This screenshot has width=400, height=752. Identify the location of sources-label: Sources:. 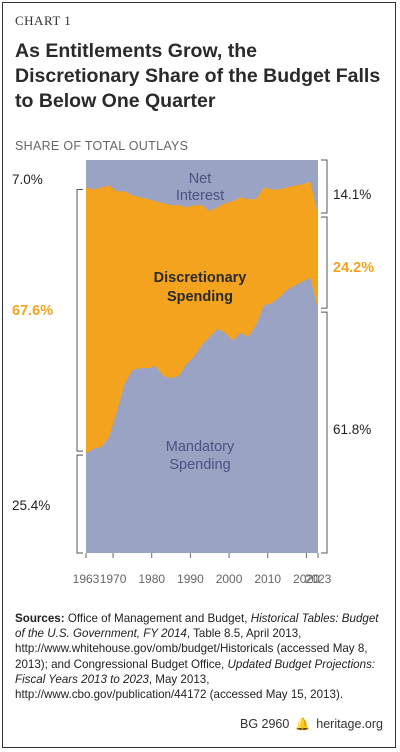
(40, 618).